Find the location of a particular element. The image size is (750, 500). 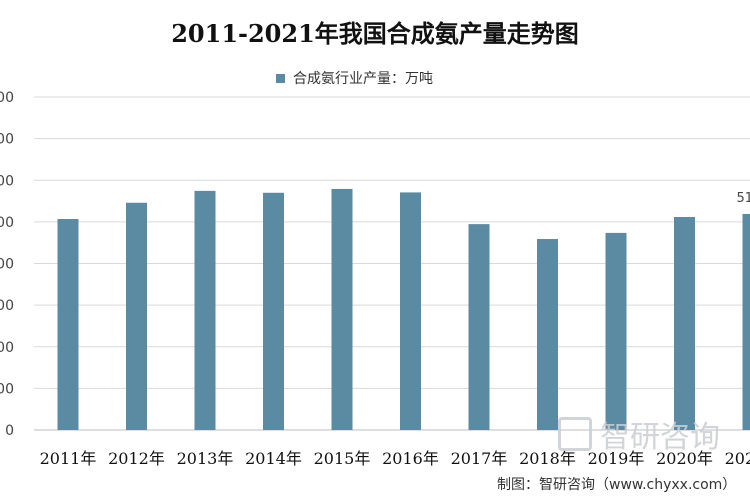

y-tick-label: 2000 is located at coordinates (7, 348).